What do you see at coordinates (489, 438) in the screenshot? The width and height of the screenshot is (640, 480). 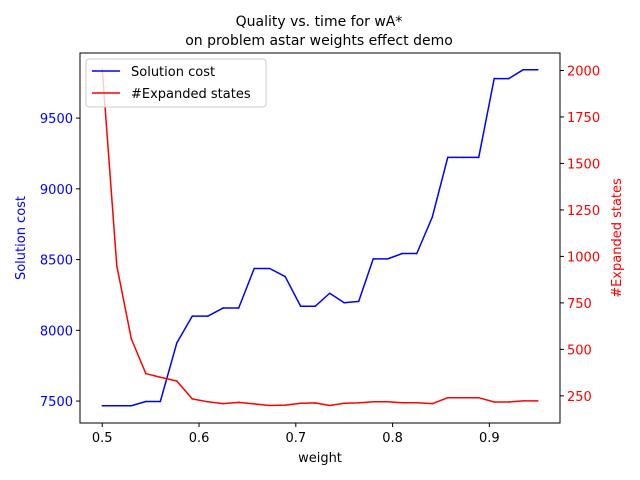 I see `x-tick-label: 0.9` at bounding box center [489, 438].